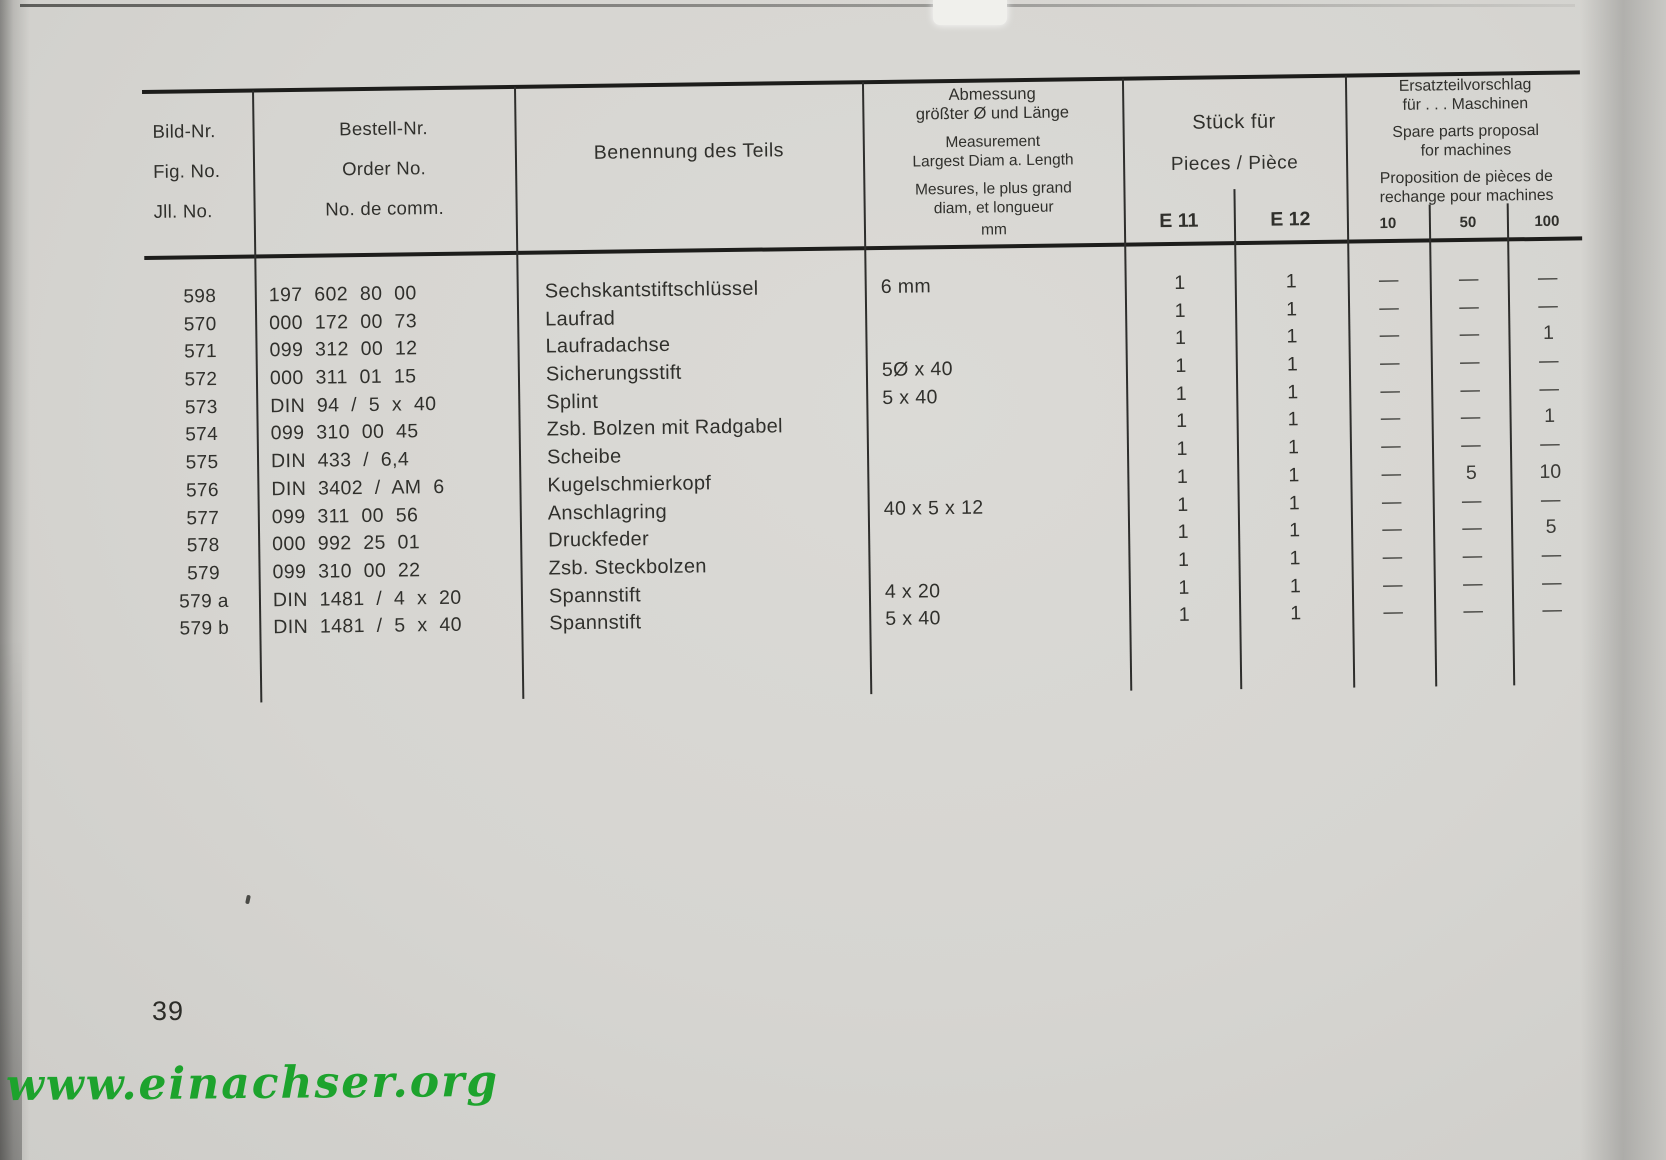  What do you see at coordinates (202, 463) in the screenshot?
I see `cell-fig: 575` at bounding box center [202, 463].